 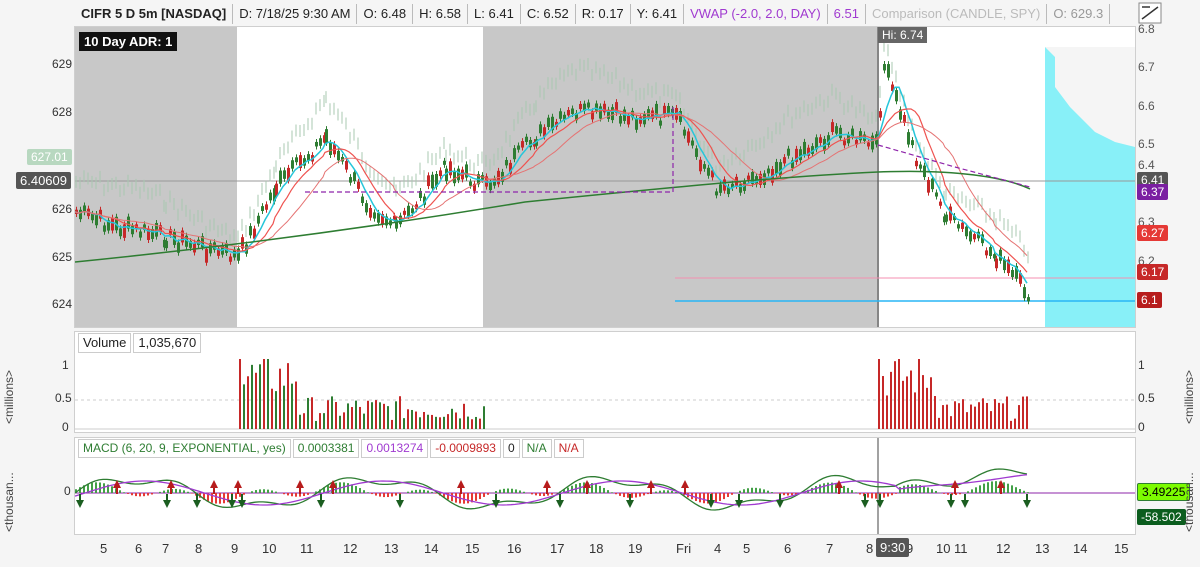 I want to click on drawing-tools-icon, so click(x=1150, y=13).